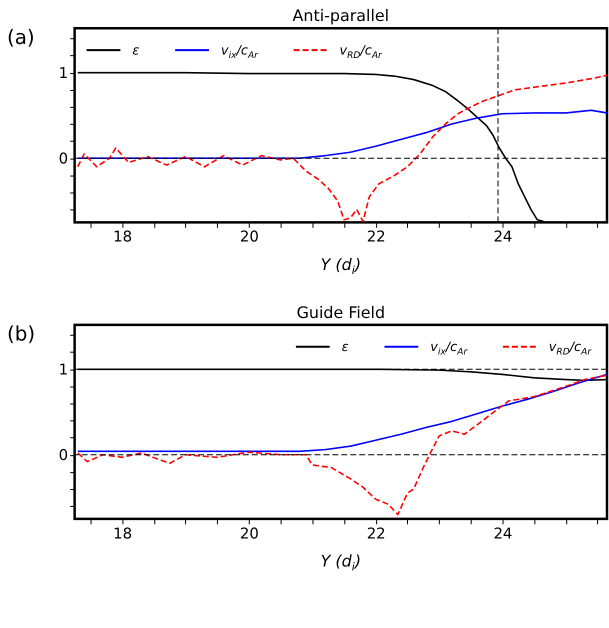 Image resolution: width=609 pixels, height=628 pixels. I want to click on chart-title: Anti-parallel, so click(341, 15).